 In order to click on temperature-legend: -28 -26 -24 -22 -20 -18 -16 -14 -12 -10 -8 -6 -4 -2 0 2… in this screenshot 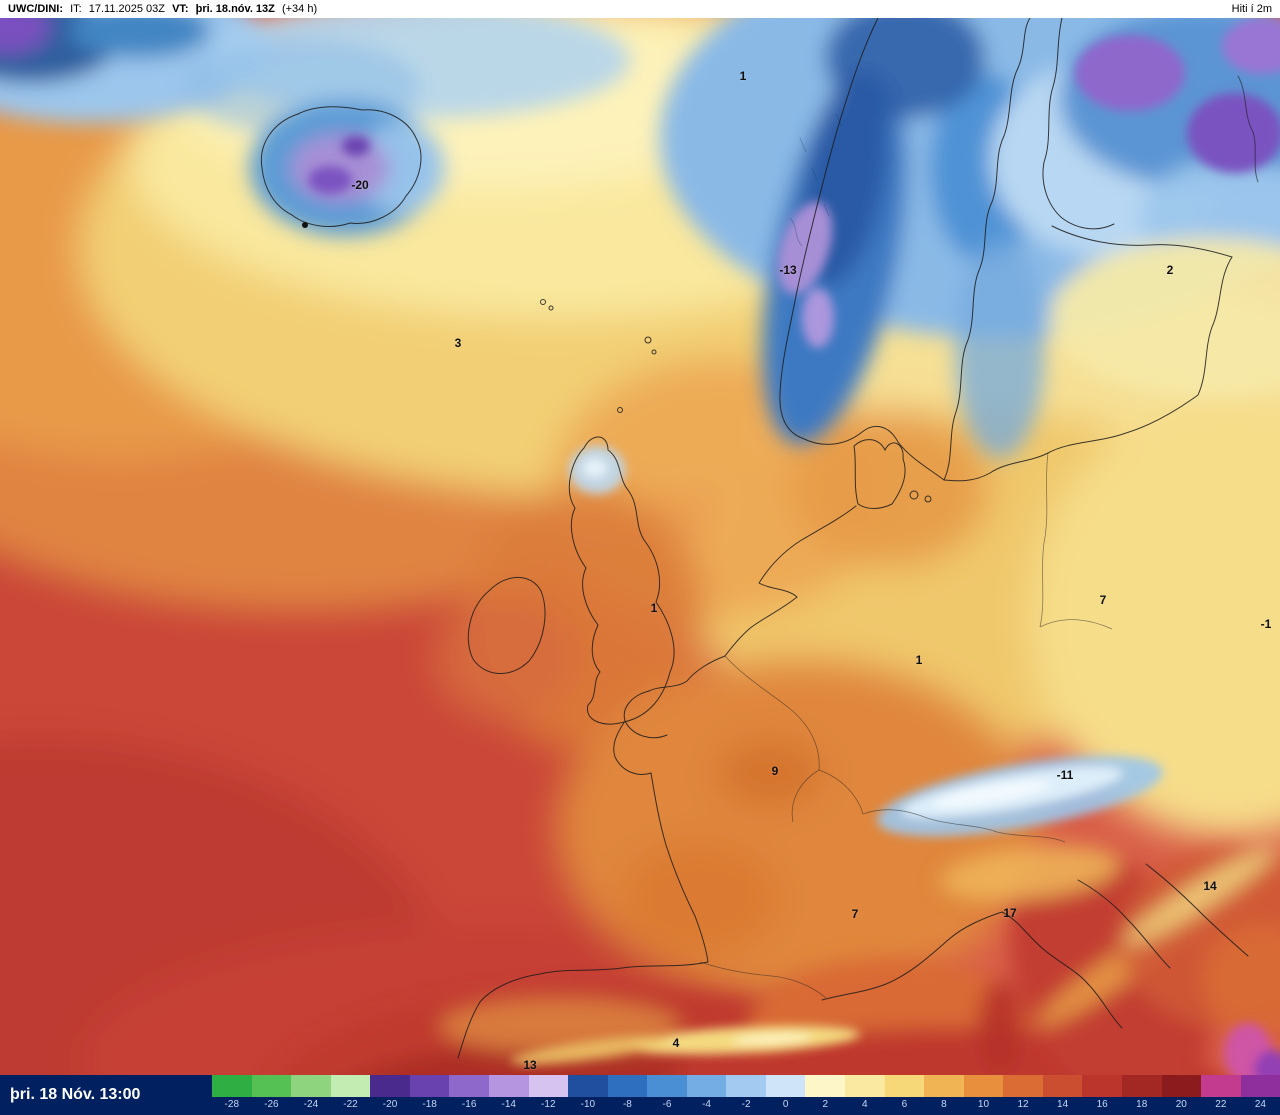, I will do `click(746, 1095)`.